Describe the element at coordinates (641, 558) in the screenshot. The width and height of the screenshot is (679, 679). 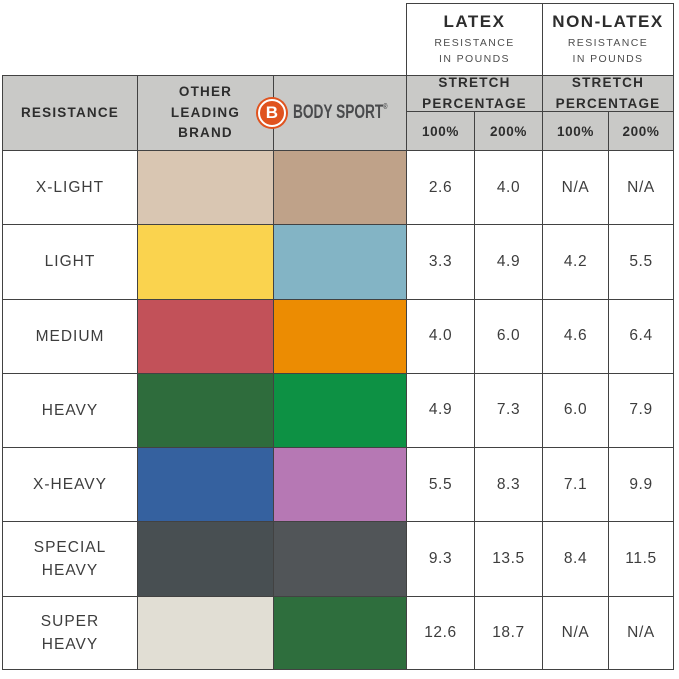
I see `value-cell: 11.5` at that location.